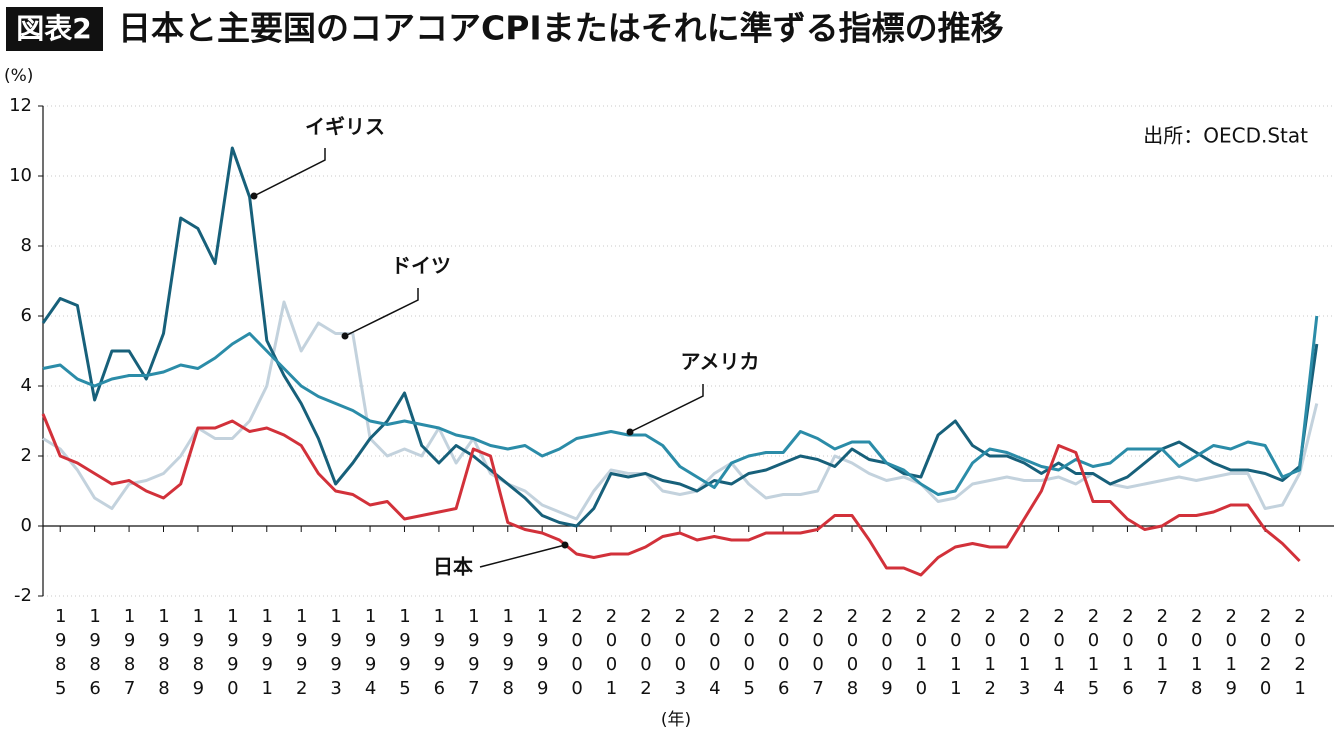 The height and width of the screenshot is (736, 1340). Describe the element at coordinates (818, 654) in the screenshot. I see `x-tick-label: 2007` at that location.